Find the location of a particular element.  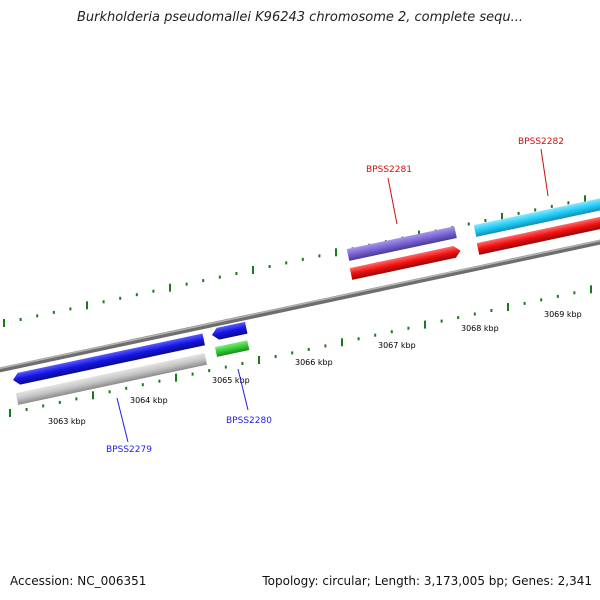

scale-label-3065: 3065 kbp is located at coordinates (231, 380).